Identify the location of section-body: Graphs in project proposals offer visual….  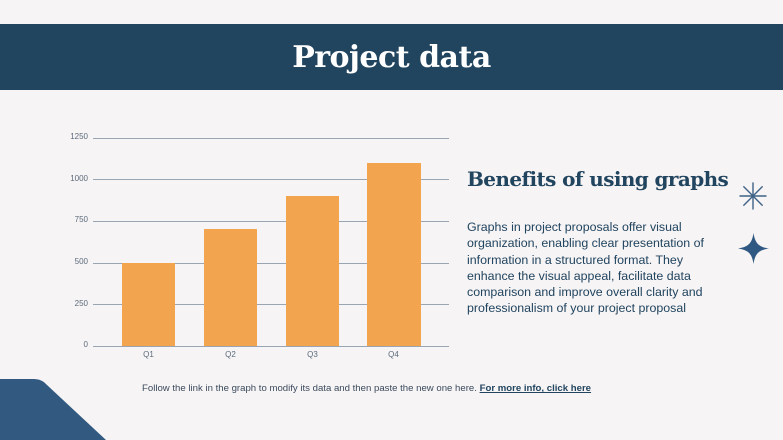
(585, 268).